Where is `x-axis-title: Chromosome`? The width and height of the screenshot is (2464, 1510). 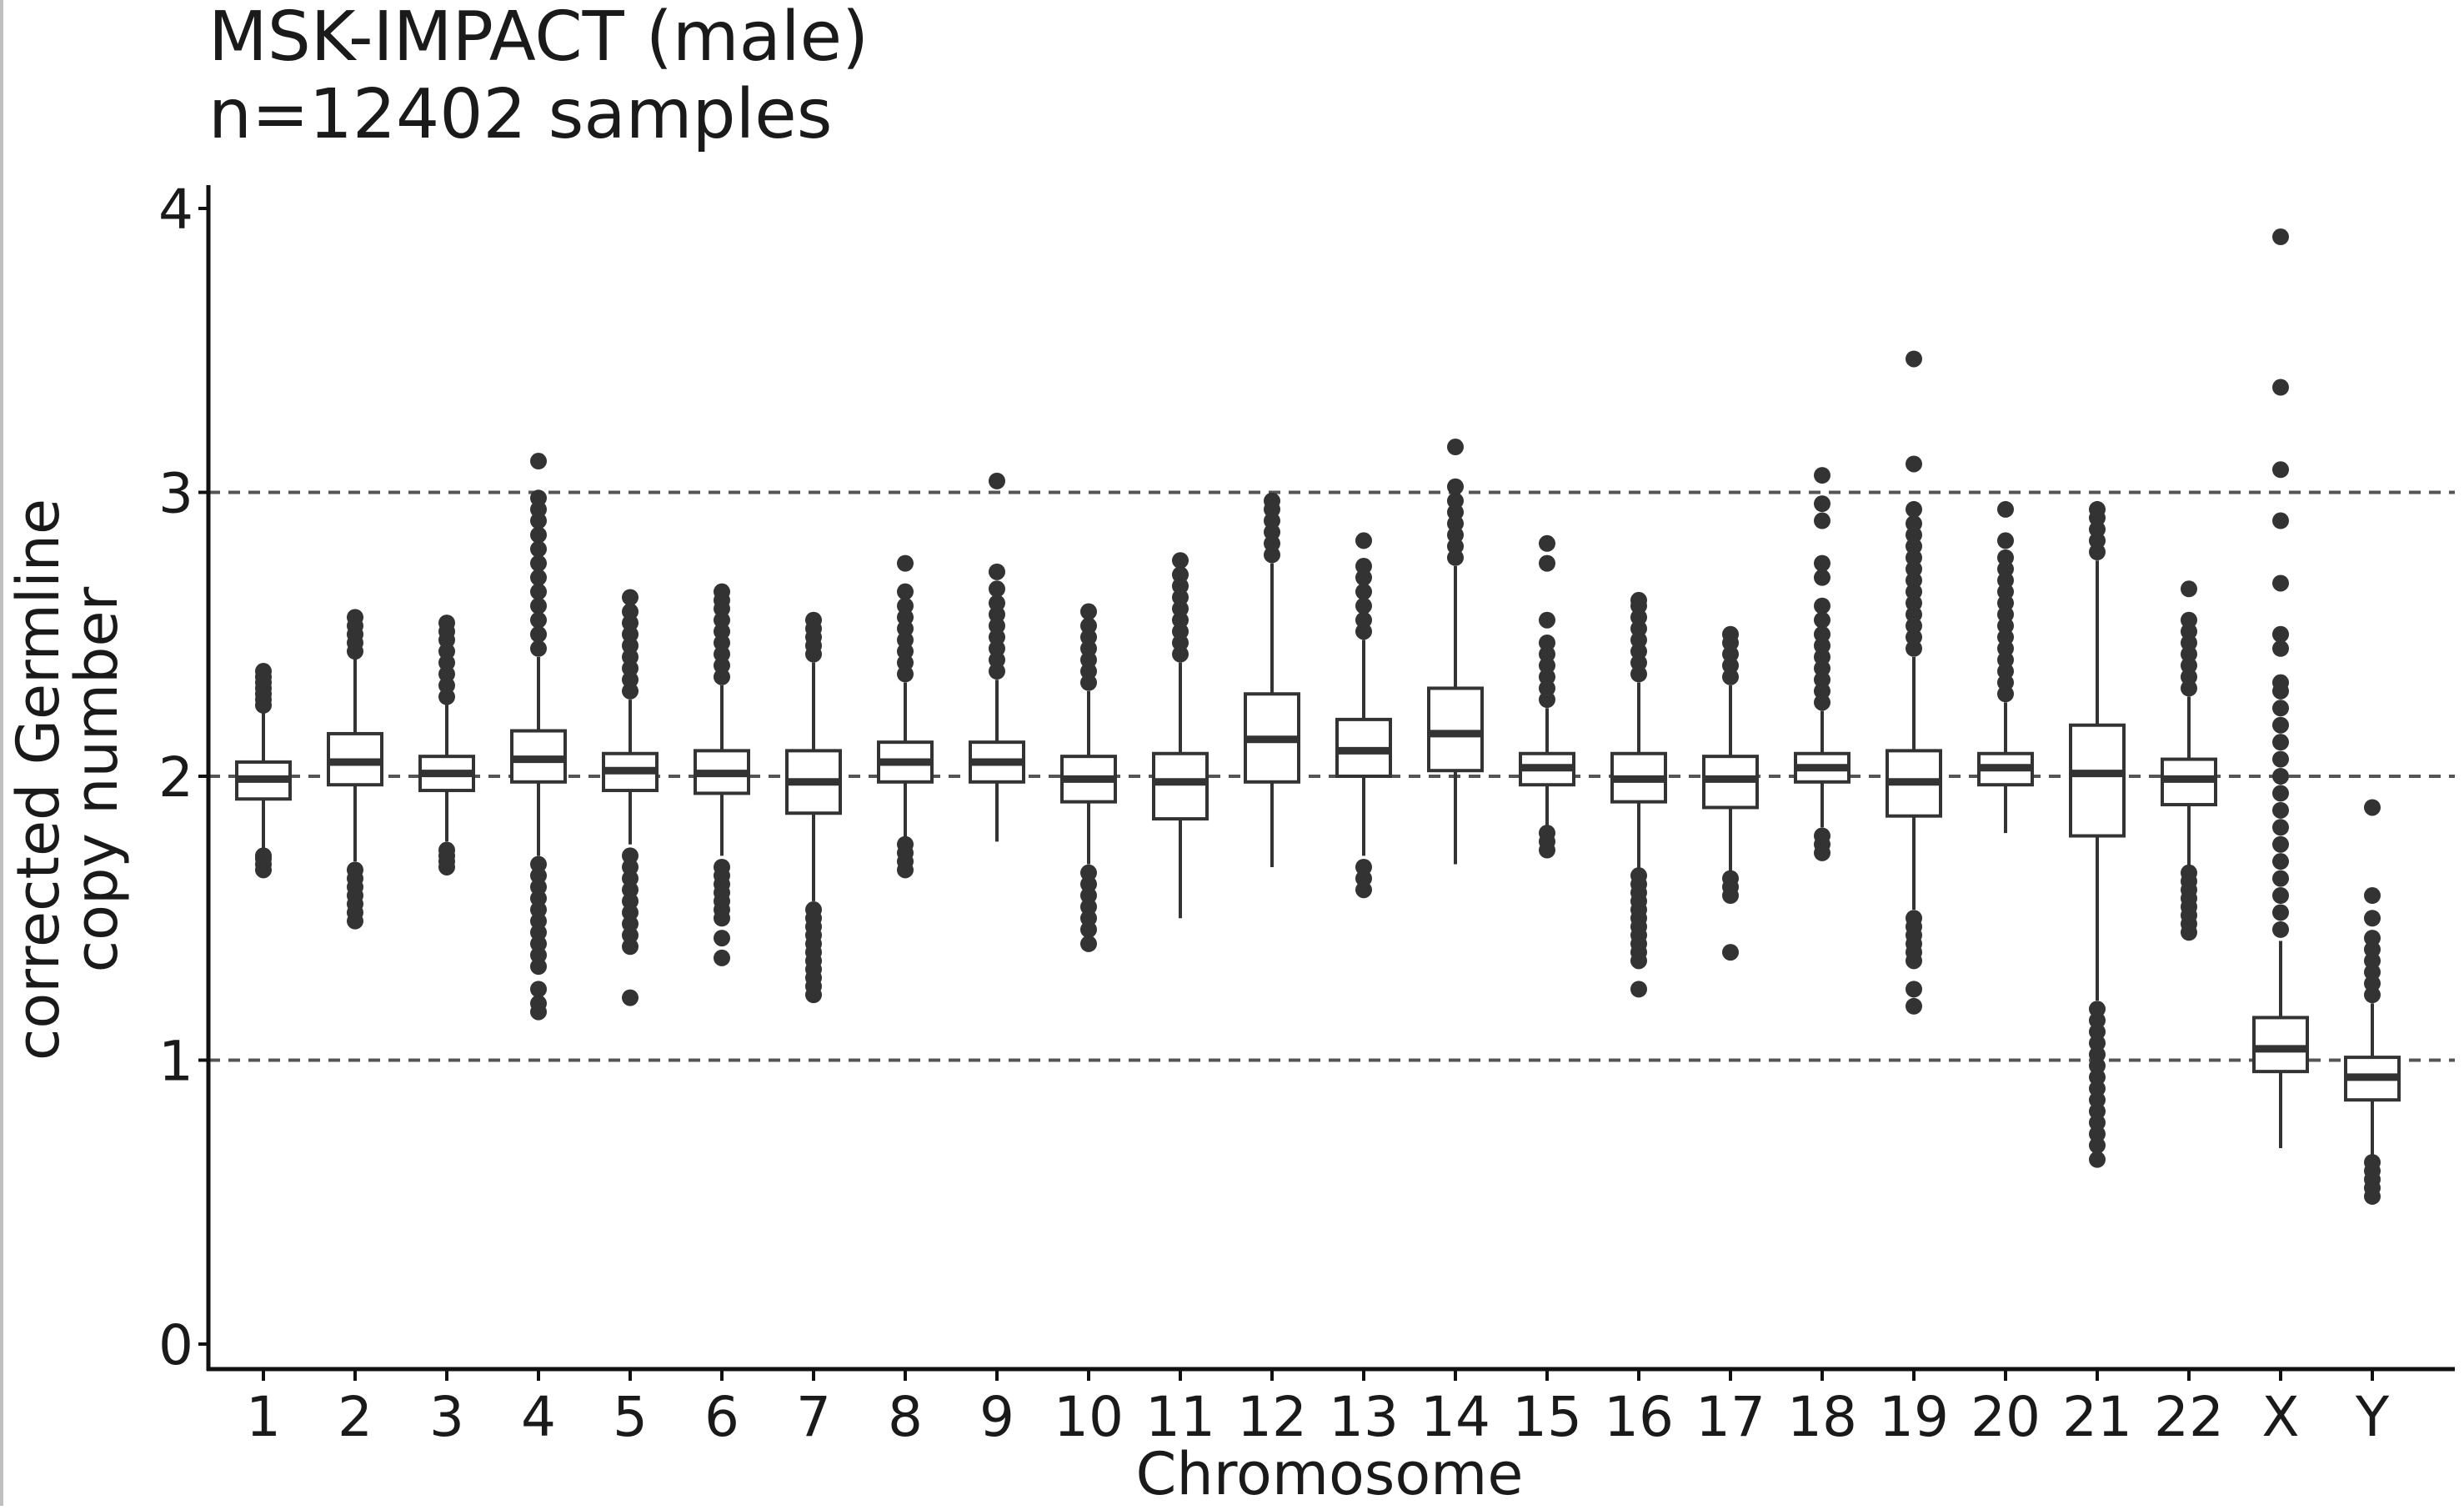 x-axis-title: Chromosome is located at coordinates (1330, 1473).